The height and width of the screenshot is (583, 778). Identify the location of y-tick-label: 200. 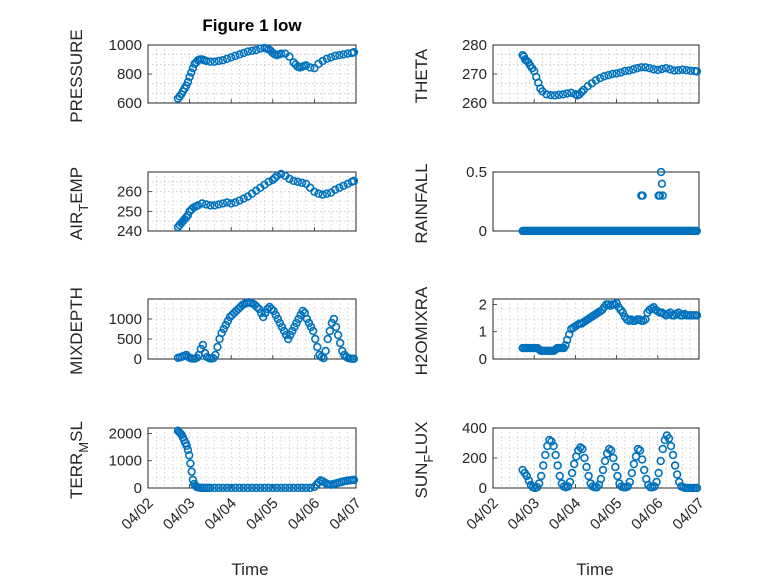
(474, 458).